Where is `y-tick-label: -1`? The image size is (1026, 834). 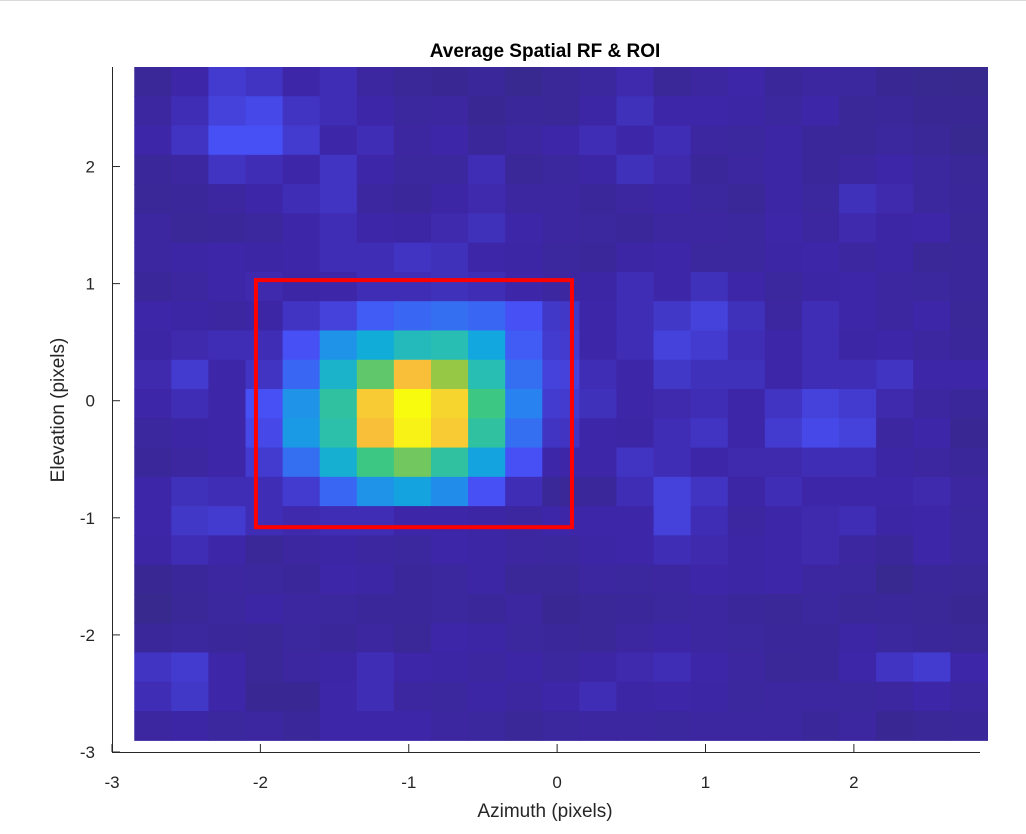
y-tick-label: -1 is located at coordinates (87, 518).